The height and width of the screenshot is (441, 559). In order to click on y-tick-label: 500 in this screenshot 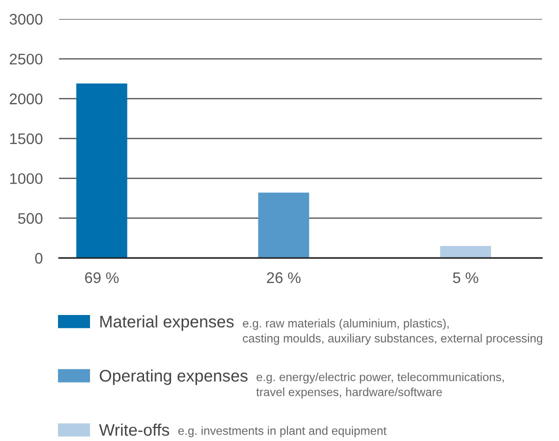, I will do `click(30, 218)`.